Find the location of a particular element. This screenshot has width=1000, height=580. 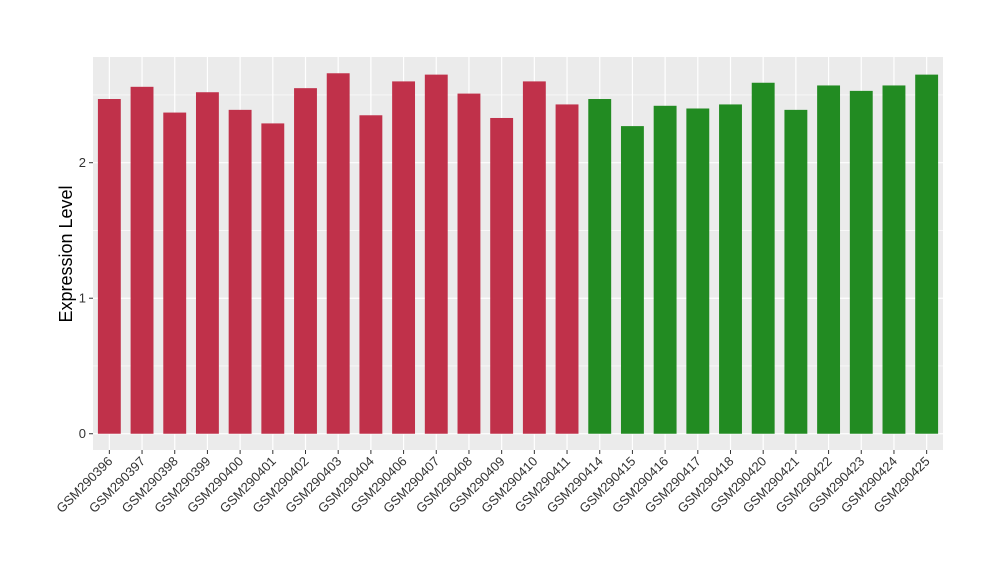

y-tick-label: 0 is located at coordinates (82, 433).